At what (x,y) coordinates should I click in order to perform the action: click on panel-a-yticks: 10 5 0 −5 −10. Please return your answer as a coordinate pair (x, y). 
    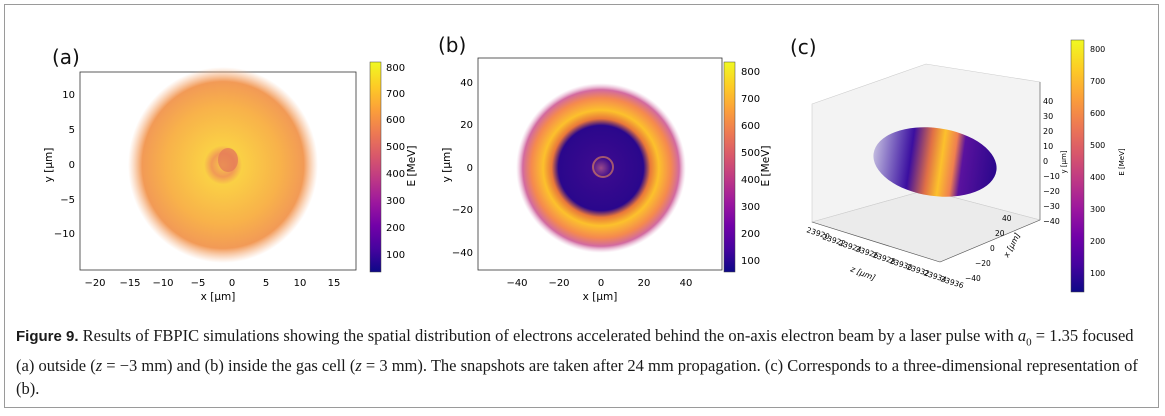
    Looking at the image, I should click on (64, 165).